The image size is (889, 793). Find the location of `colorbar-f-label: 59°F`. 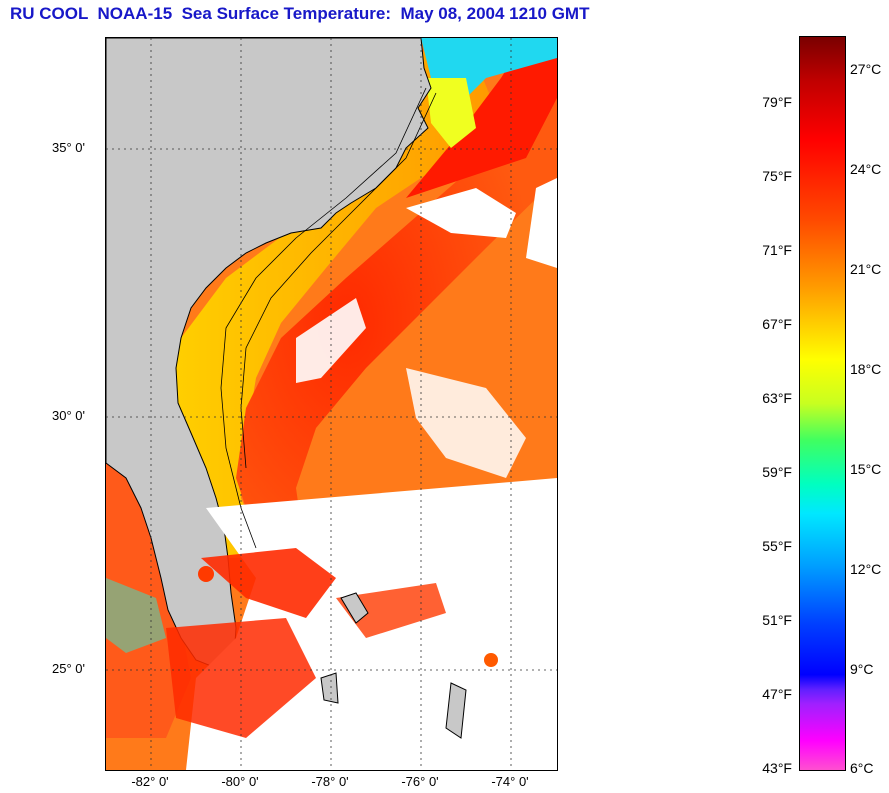

colorbar-f-label: 59°F is located at coordinates (777, 472).